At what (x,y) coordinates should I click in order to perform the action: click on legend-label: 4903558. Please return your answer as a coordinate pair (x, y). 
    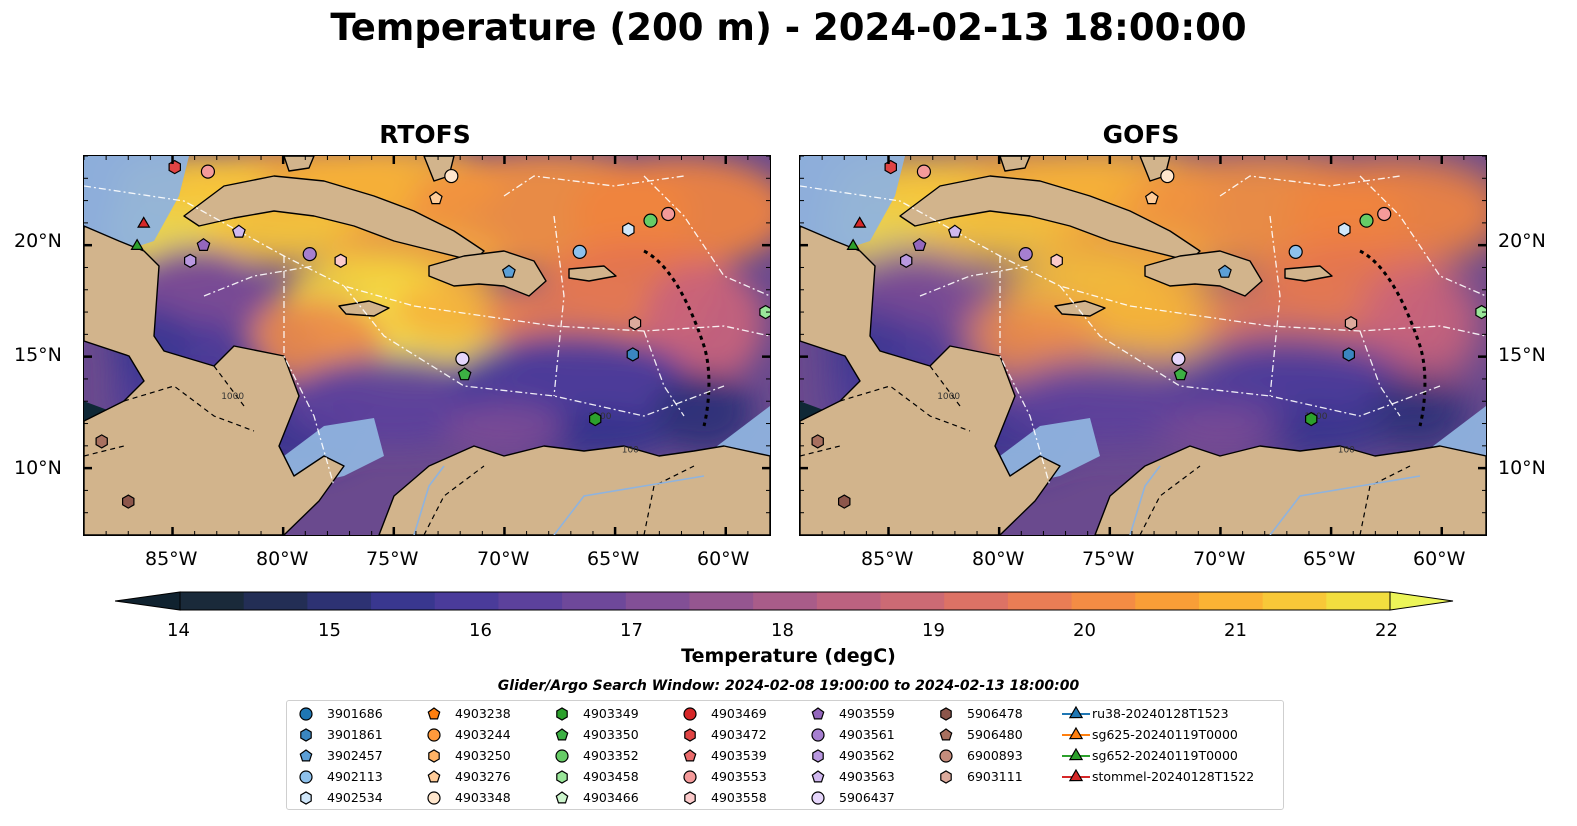
    Looking at the image, I should click on (739, 797).